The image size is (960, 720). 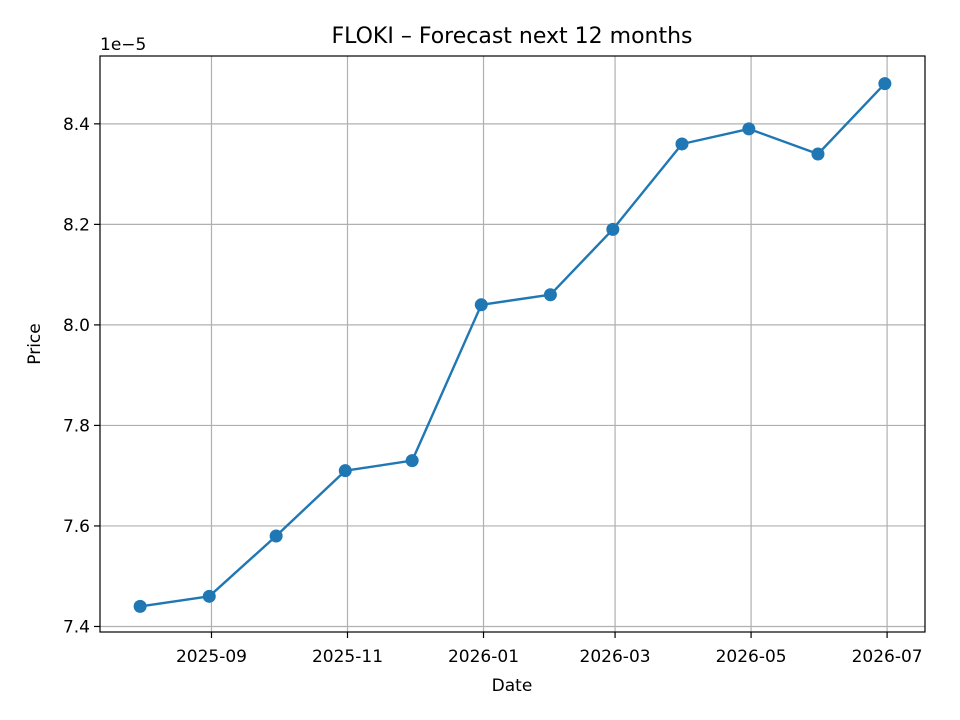 I want to click on chart-title: FLOKI – Forecast next 12 months, so click(x=511, y=36).